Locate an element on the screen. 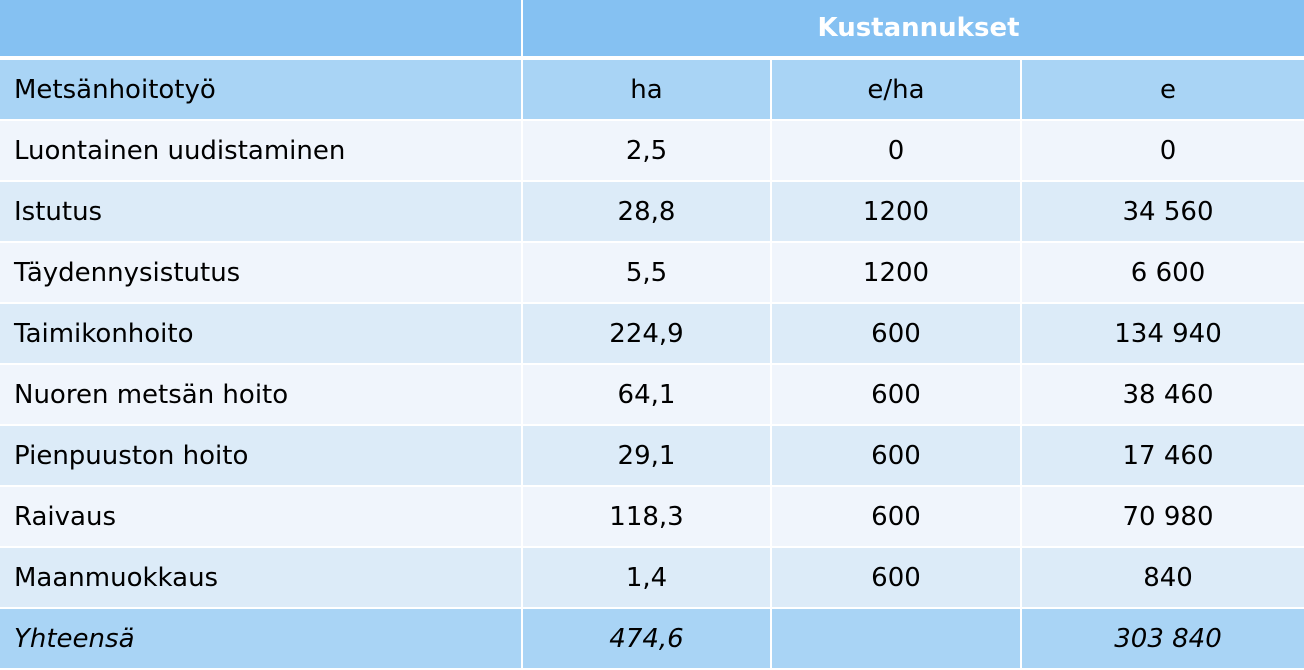 The width and height of the screenshot is (1304, 670). column-header: Metsänhoitotyö is located at coordinates (260, 90).